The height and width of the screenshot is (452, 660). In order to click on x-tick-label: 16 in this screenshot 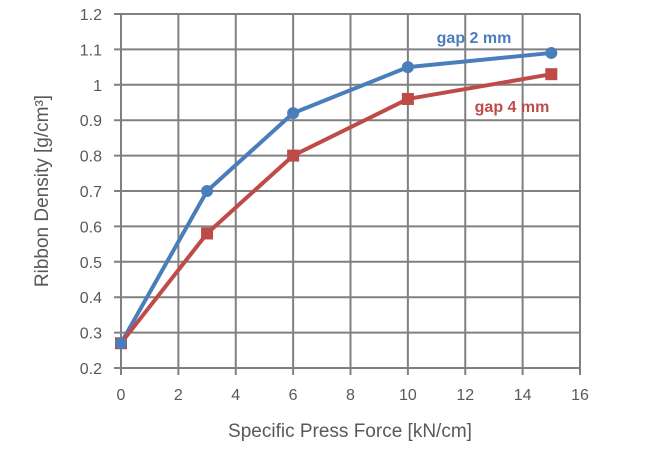, I will do `click(580, 395)`.